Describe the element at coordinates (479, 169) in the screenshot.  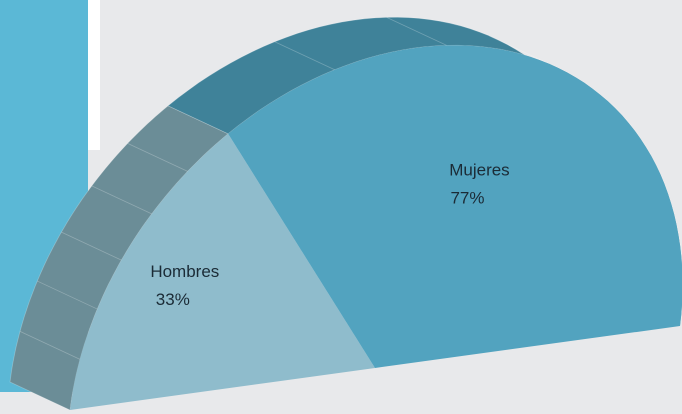
I see `slice-name: Mujeres` at that location.